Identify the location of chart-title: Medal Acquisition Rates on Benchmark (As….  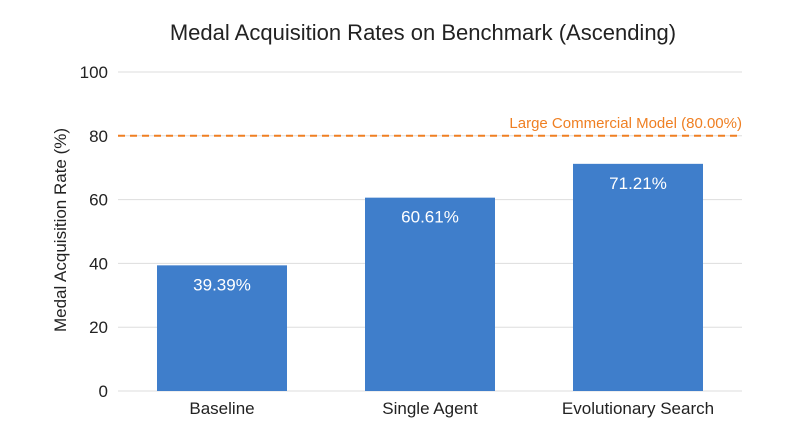
(423, 32).